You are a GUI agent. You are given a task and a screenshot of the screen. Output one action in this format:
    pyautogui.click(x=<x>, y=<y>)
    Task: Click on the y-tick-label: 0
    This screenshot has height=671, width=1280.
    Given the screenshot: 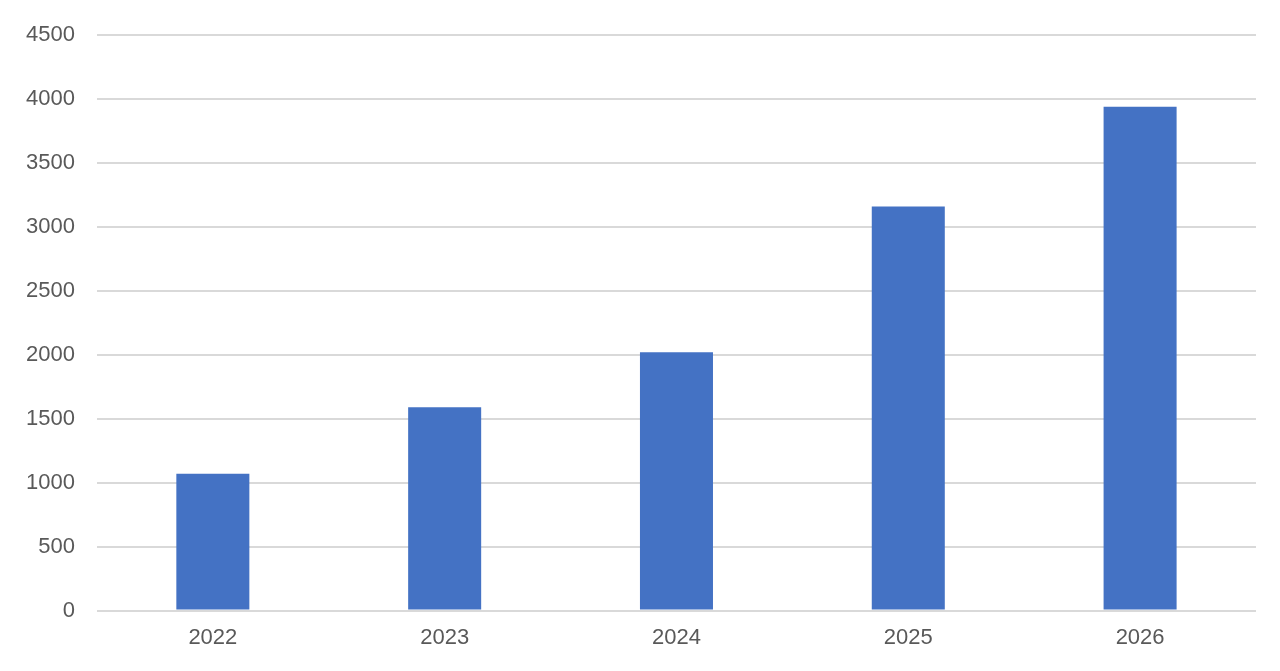 What is the action you would take?
    pyautogui.click(x=68, y=609)
    